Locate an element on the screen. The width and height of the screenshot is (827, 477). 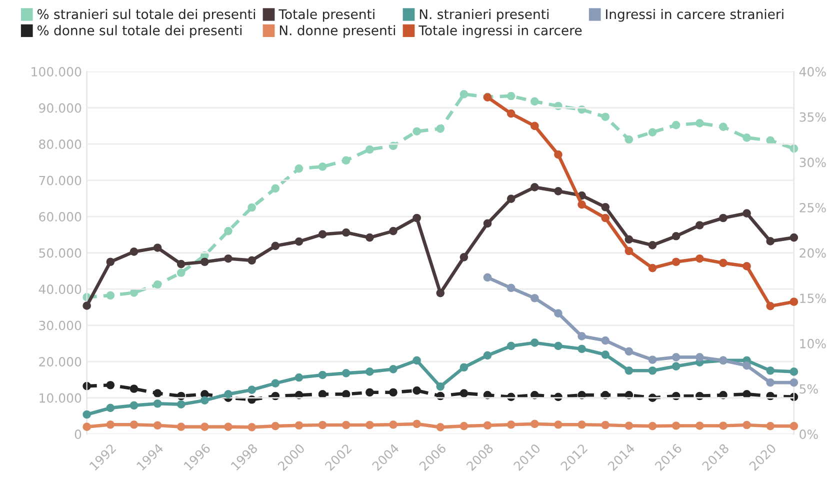
y-tick-label: 10.000 is located at coordinates (61, 398).